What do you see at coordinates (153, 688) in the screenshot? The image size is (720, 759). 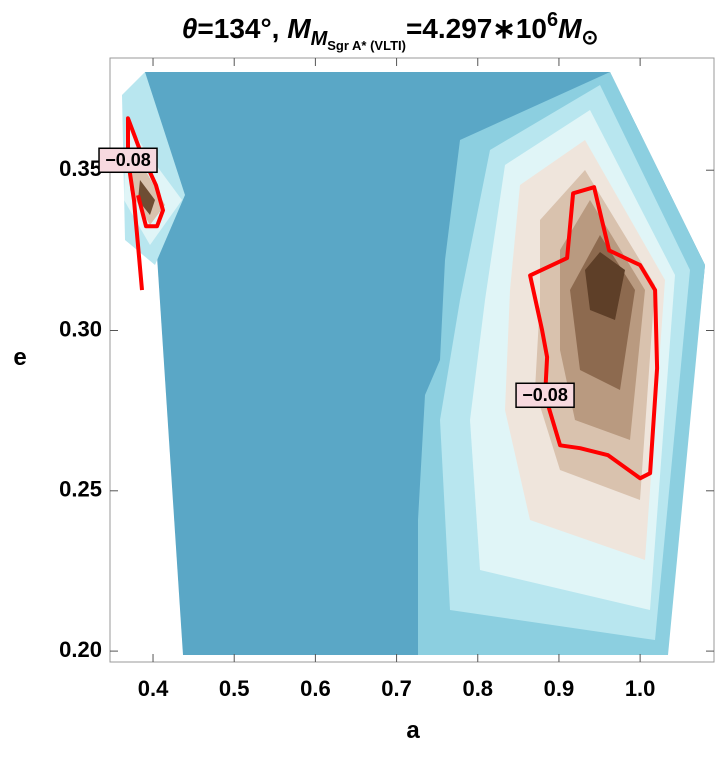 I see `x-tick-label: 0.4` at bounding box center [153, 688].